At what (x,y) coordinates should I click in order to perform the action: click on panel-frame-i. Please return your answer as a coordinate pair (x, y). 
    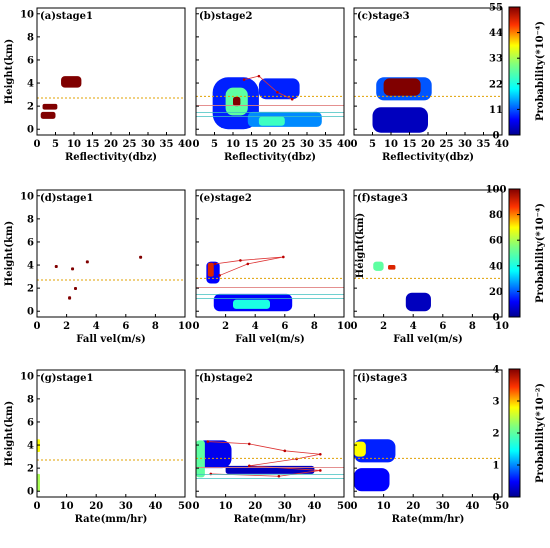
    Looking at the image, I should click on (428, 433).